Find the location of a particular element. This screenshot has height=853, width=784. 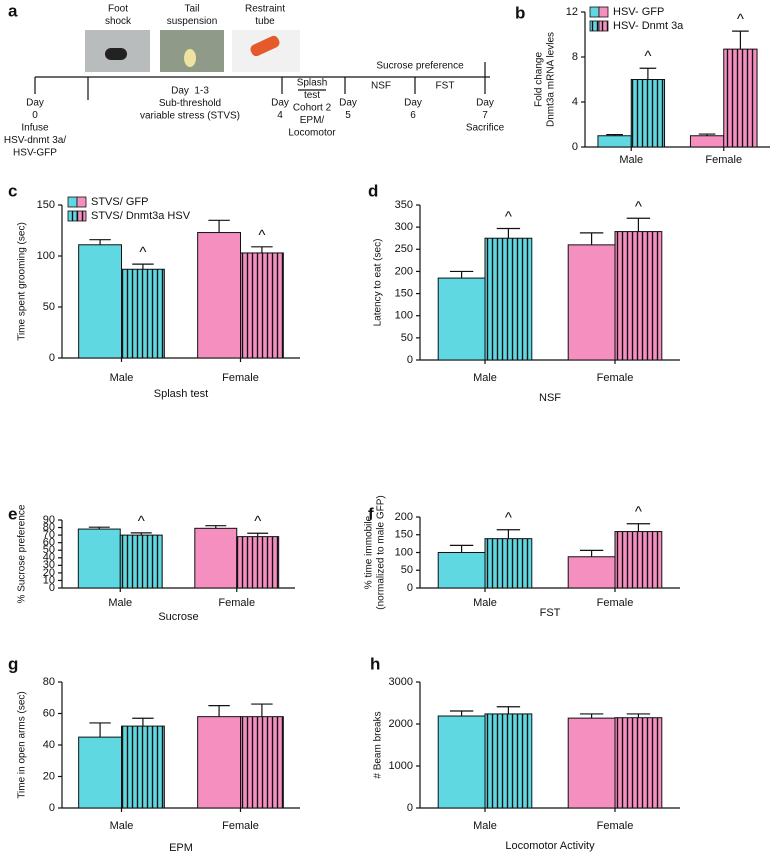

timeline-label: Infuse is located at coordinates (35, 128).